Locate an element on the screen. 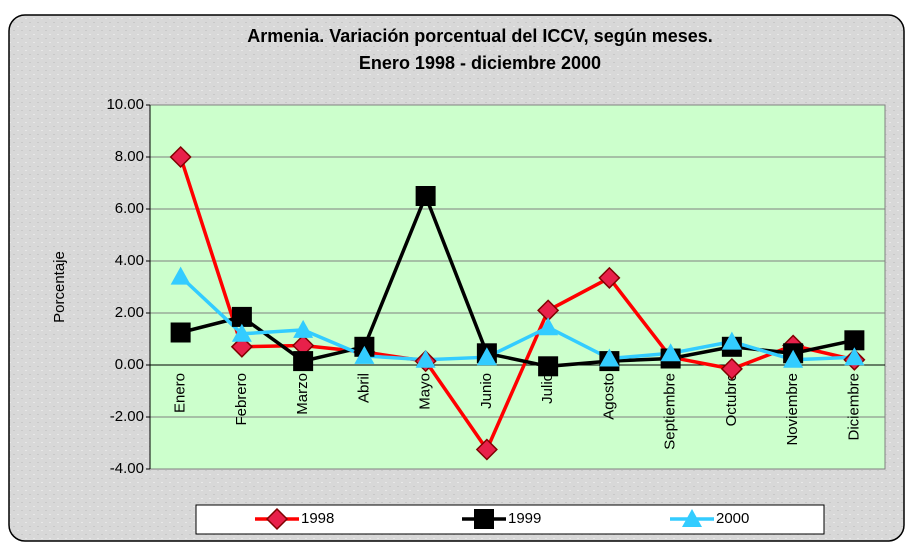 Image resolution: width=914 pixels, height=551 pixels. legend is located at coordinates (510, 519).